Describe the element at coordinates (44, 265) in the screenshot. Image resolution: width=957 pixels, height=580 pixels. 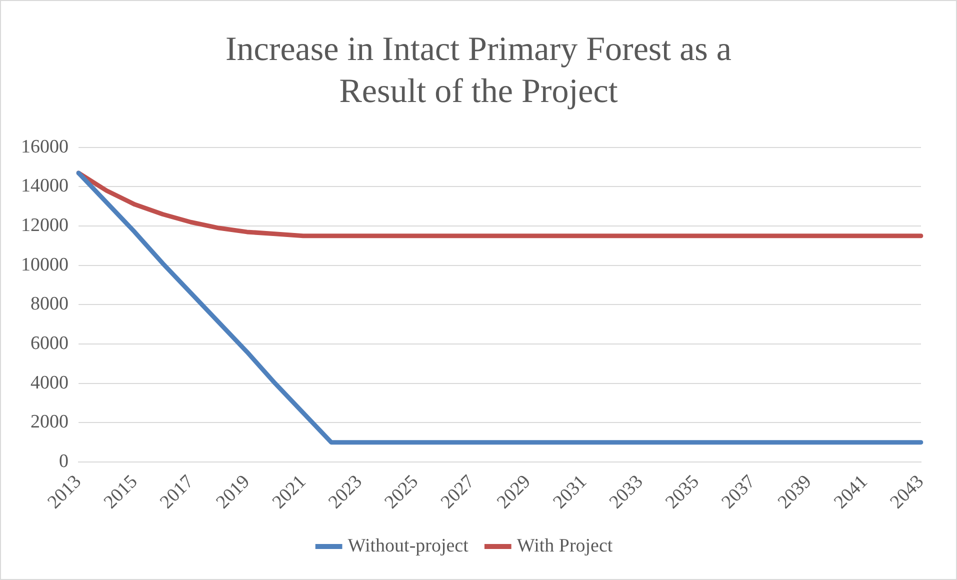
I see `y-tick-label: 10000` at that location.